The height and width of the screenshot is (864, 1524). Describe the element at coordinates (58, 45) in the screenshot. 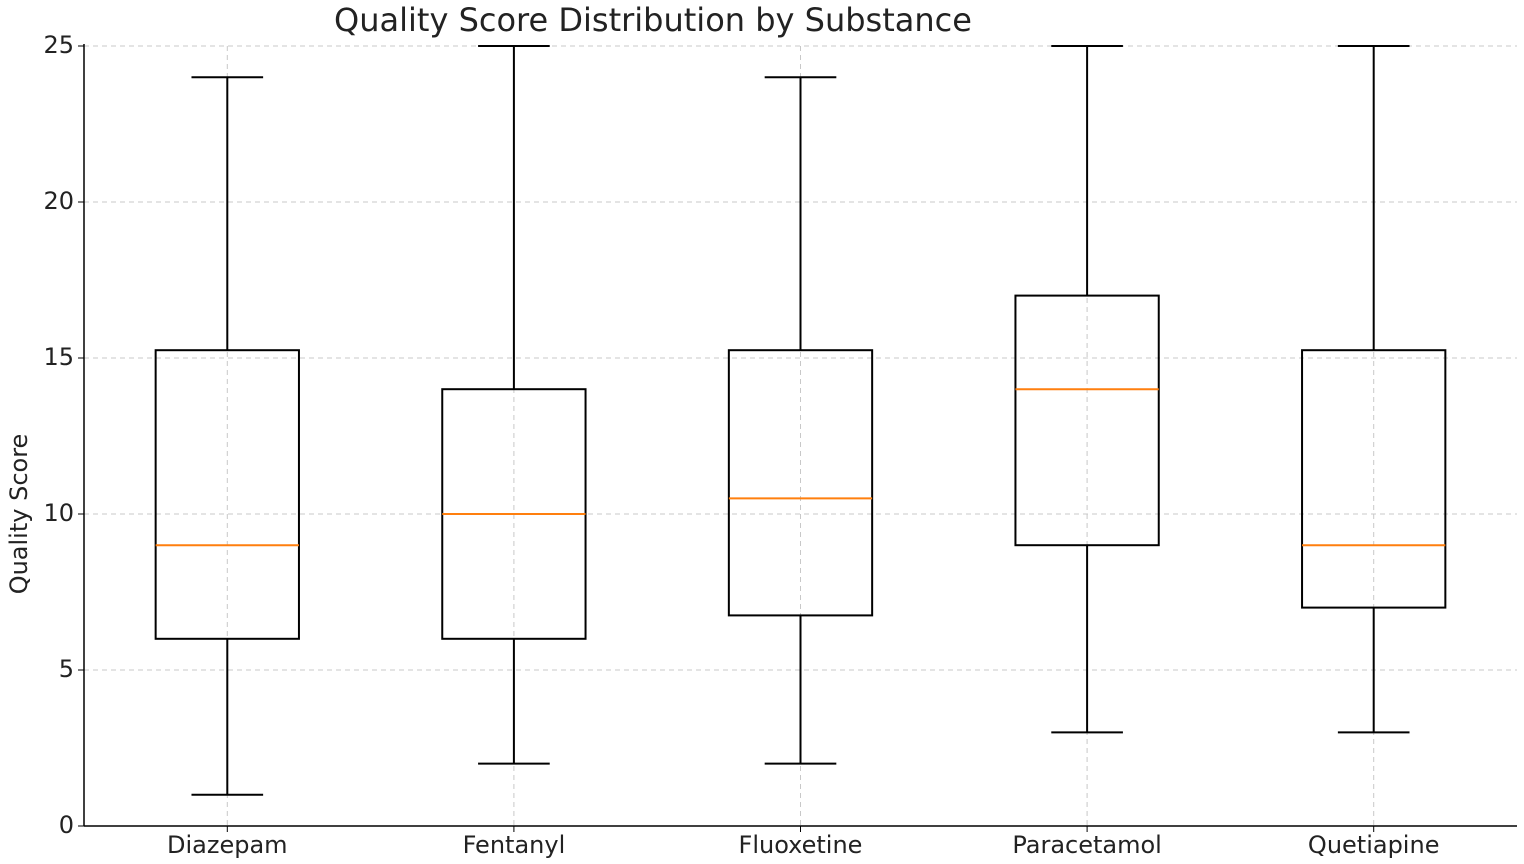

I see `y-tick-label: 25` at that location.